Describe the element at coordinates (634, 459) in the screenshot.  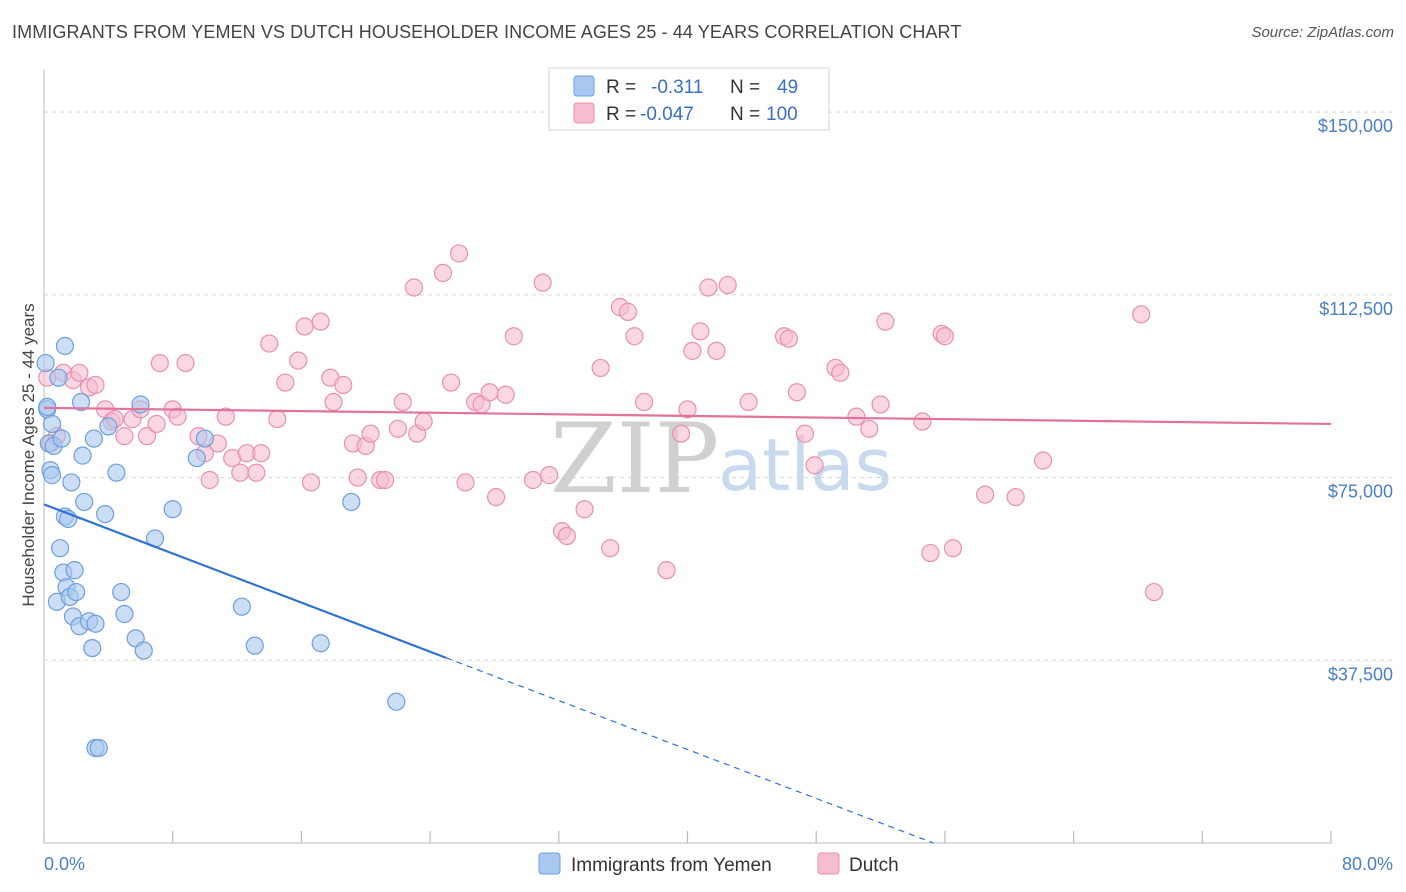
I see `watermark-zip: ZIP` at that location.